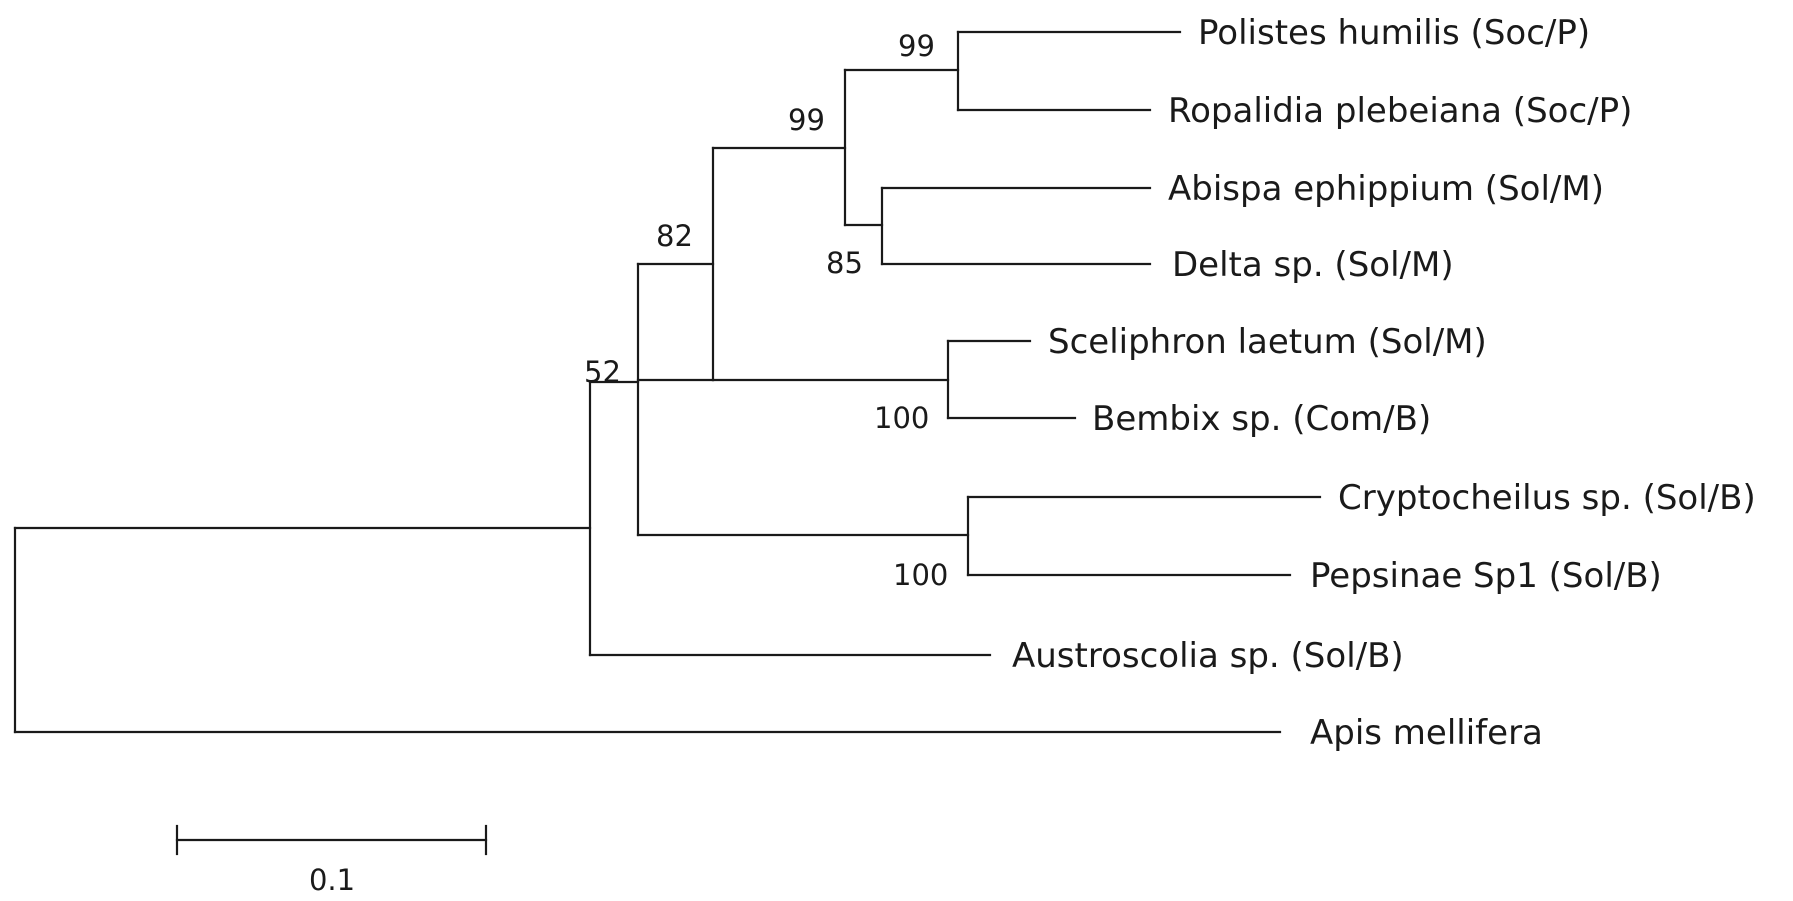  What do you see at coordinates (844, 263) in the screenshot?
I see `support-value-node-85: 85` at bounding box center [844, 263].